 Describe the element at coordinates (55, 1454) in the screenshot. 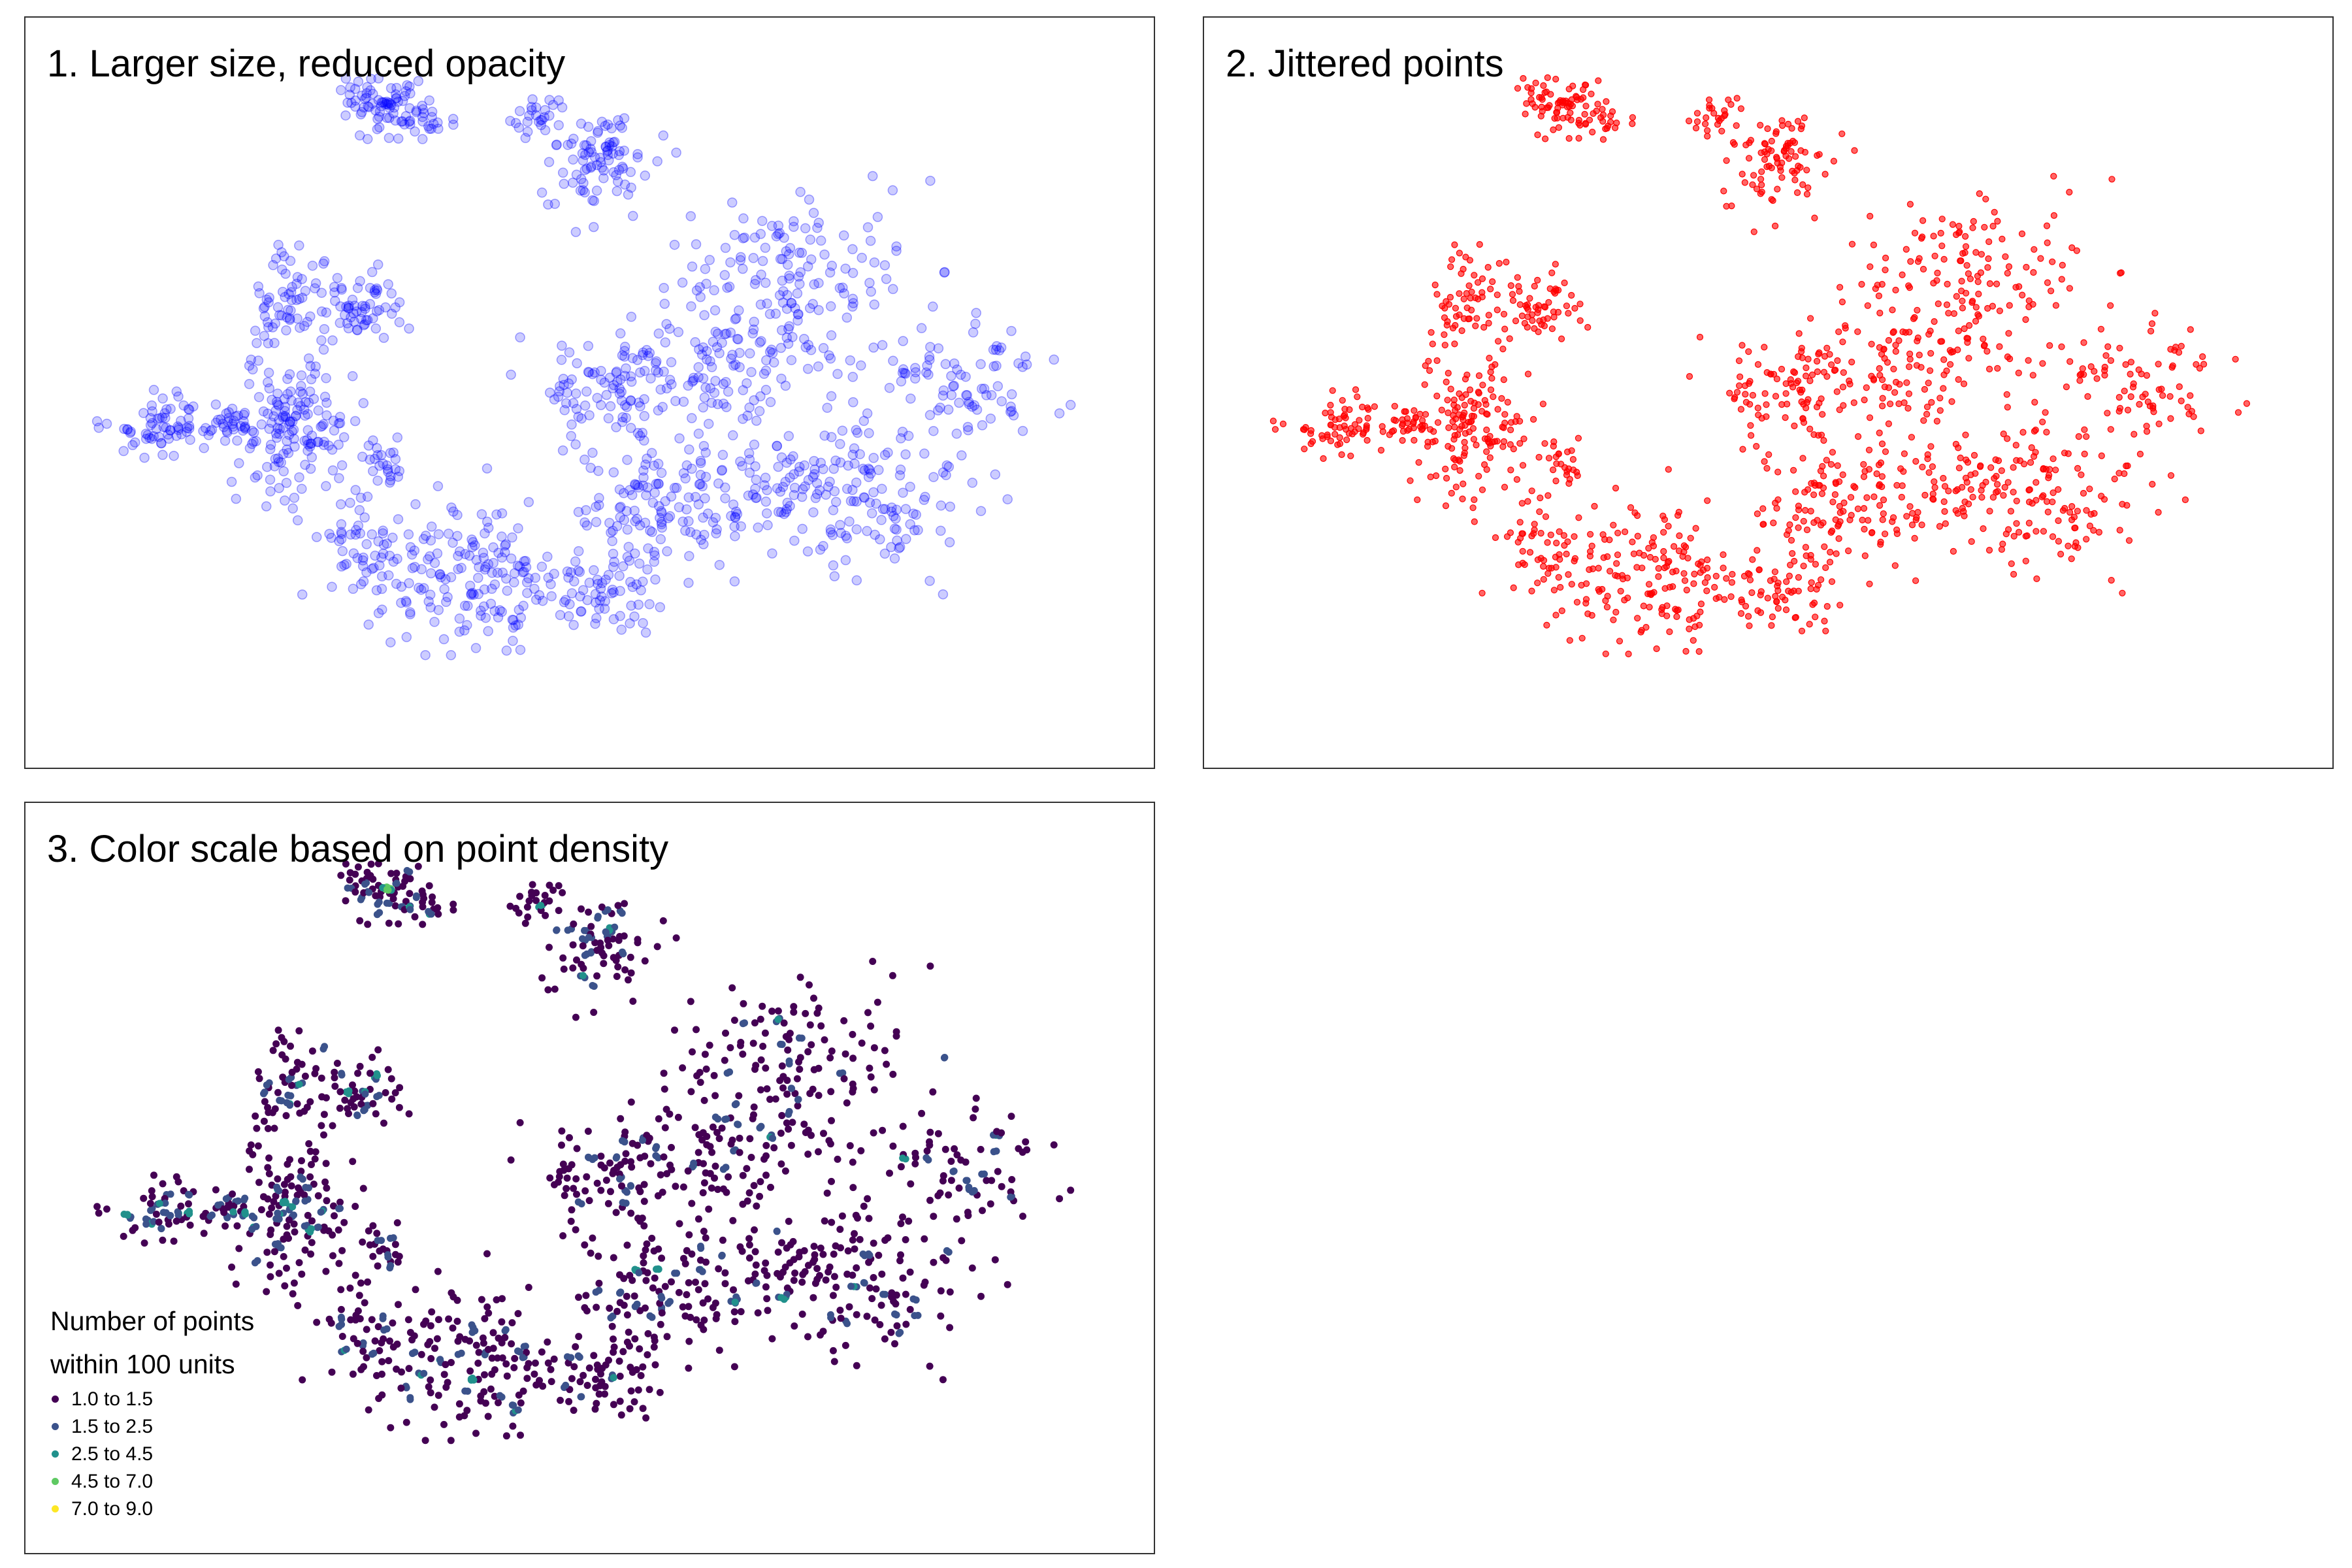

I see `legend-swatch` at that location.